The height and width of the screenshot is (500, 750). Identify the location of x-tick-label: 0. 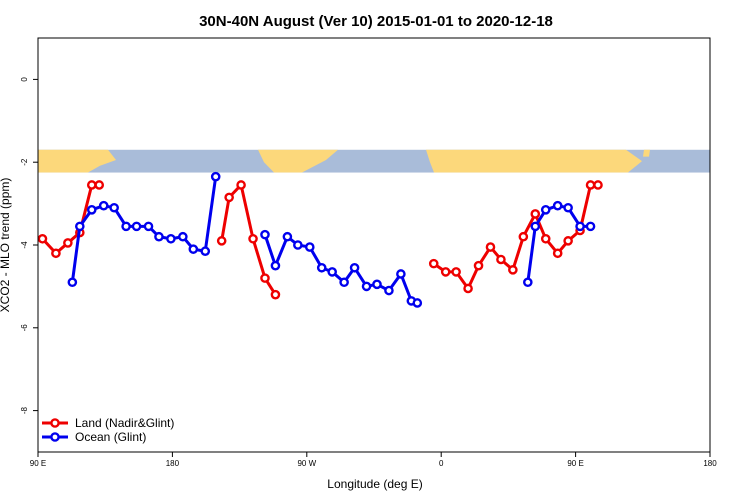
(441, 463).